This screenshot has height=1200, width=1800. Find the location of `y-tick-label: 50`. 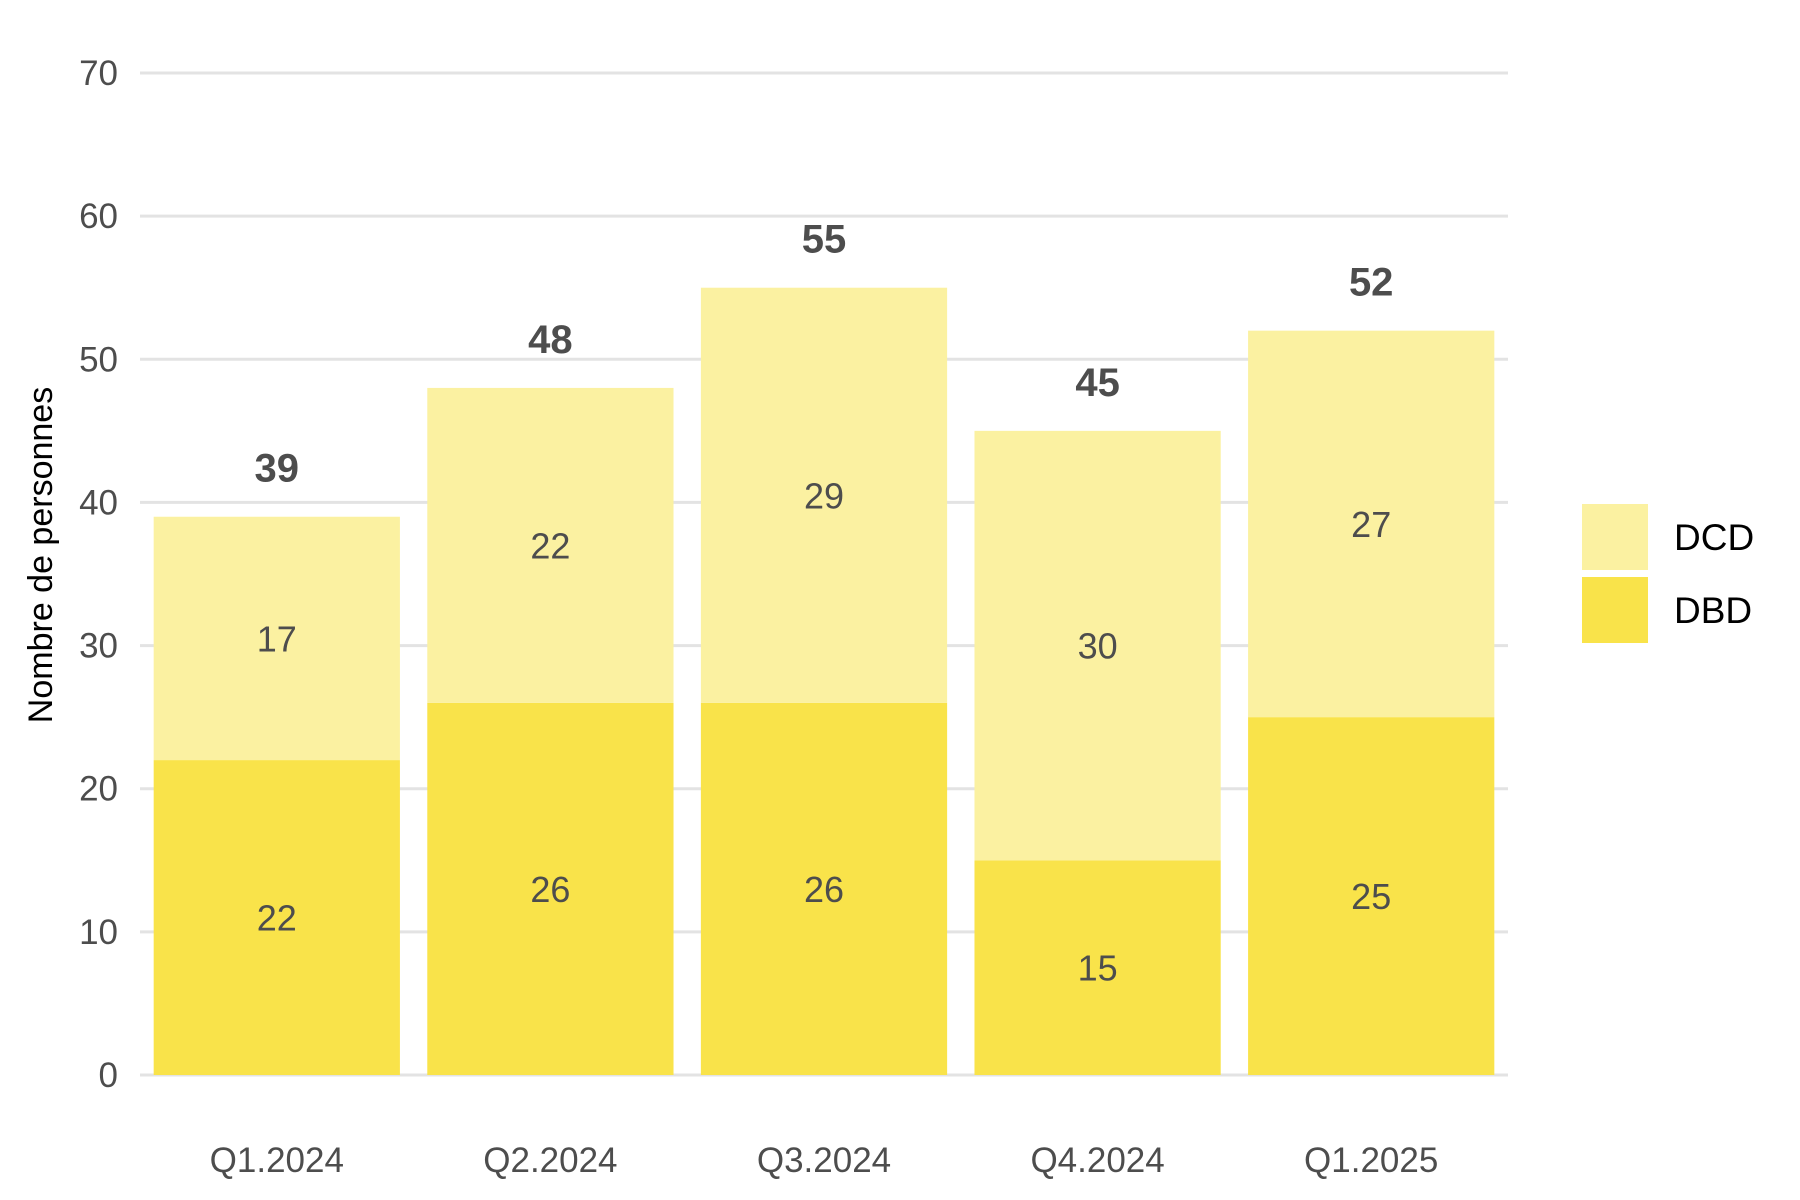

y-tick-label: 50 is located at coordinates (98, 359).